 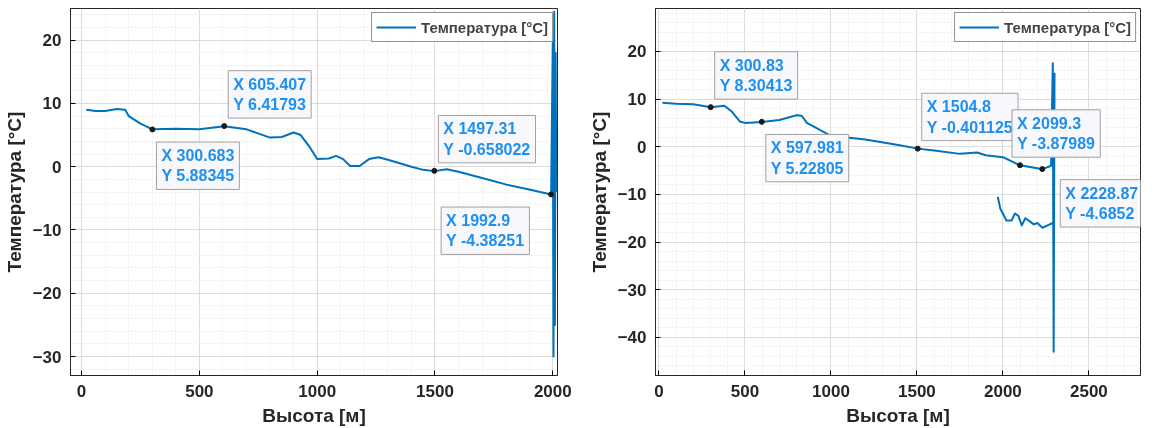 What do you see at coordinates (756, 75) in the screenshot?
I see `annotation: X 300.83 Y 8.30413` at bounding box center [756, 75].